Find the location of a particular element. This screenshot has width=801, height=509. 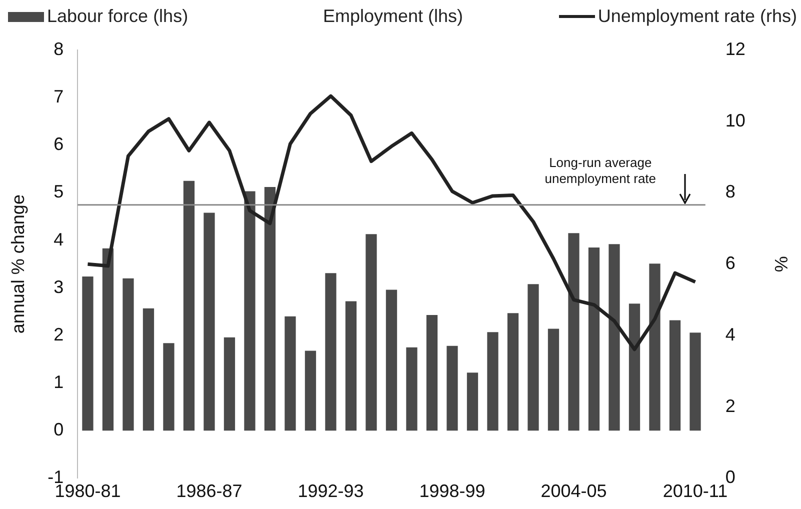

x-tick-label: 2004-05 is located at coordinates (573, 490).